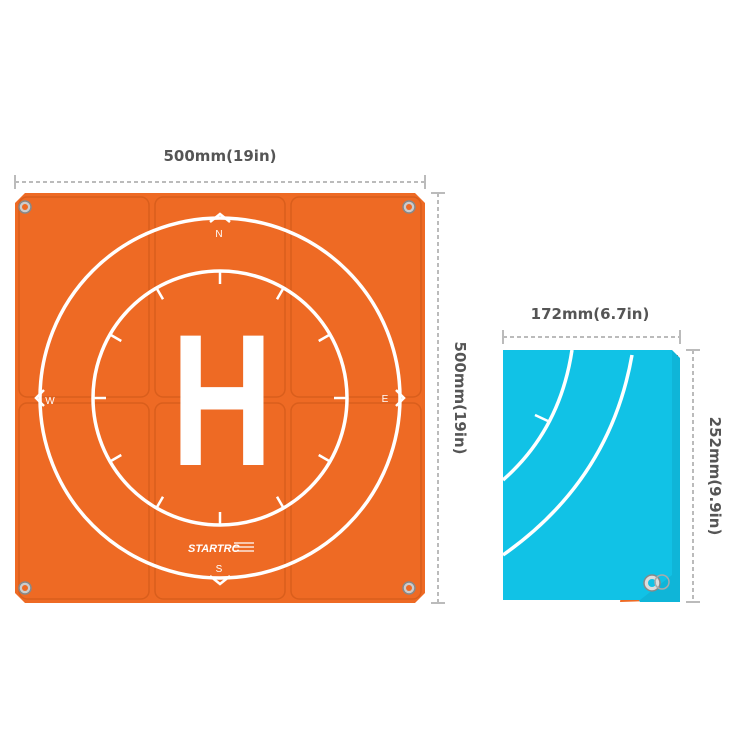 This screenshot has height=750, width=750. Describe the element at coordinates (220, 182) in the screenshot. I see `pad-width-dimension-line` at that location.